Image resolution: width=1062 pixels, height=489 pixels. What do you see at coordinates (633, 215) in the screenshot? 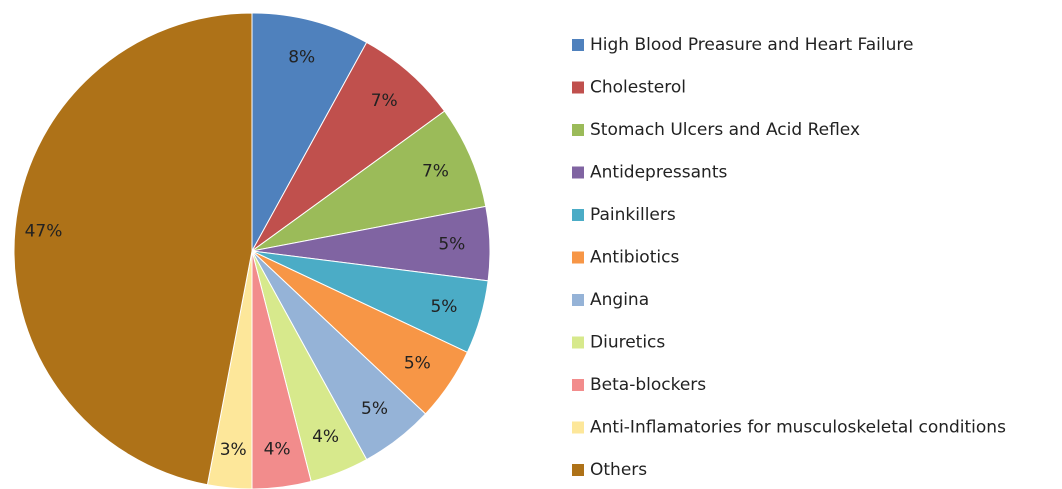
I see `legend-label: Painkillers` at bounding box center [633, 215].